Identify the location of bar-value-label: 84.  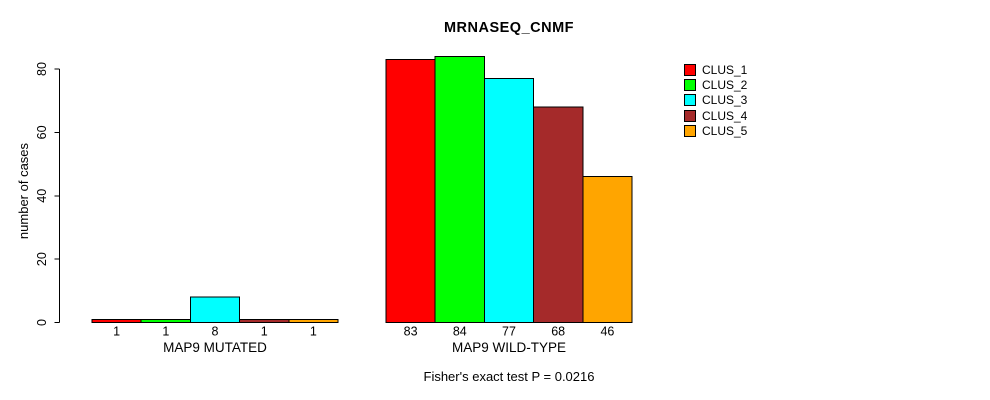
(460, 332).